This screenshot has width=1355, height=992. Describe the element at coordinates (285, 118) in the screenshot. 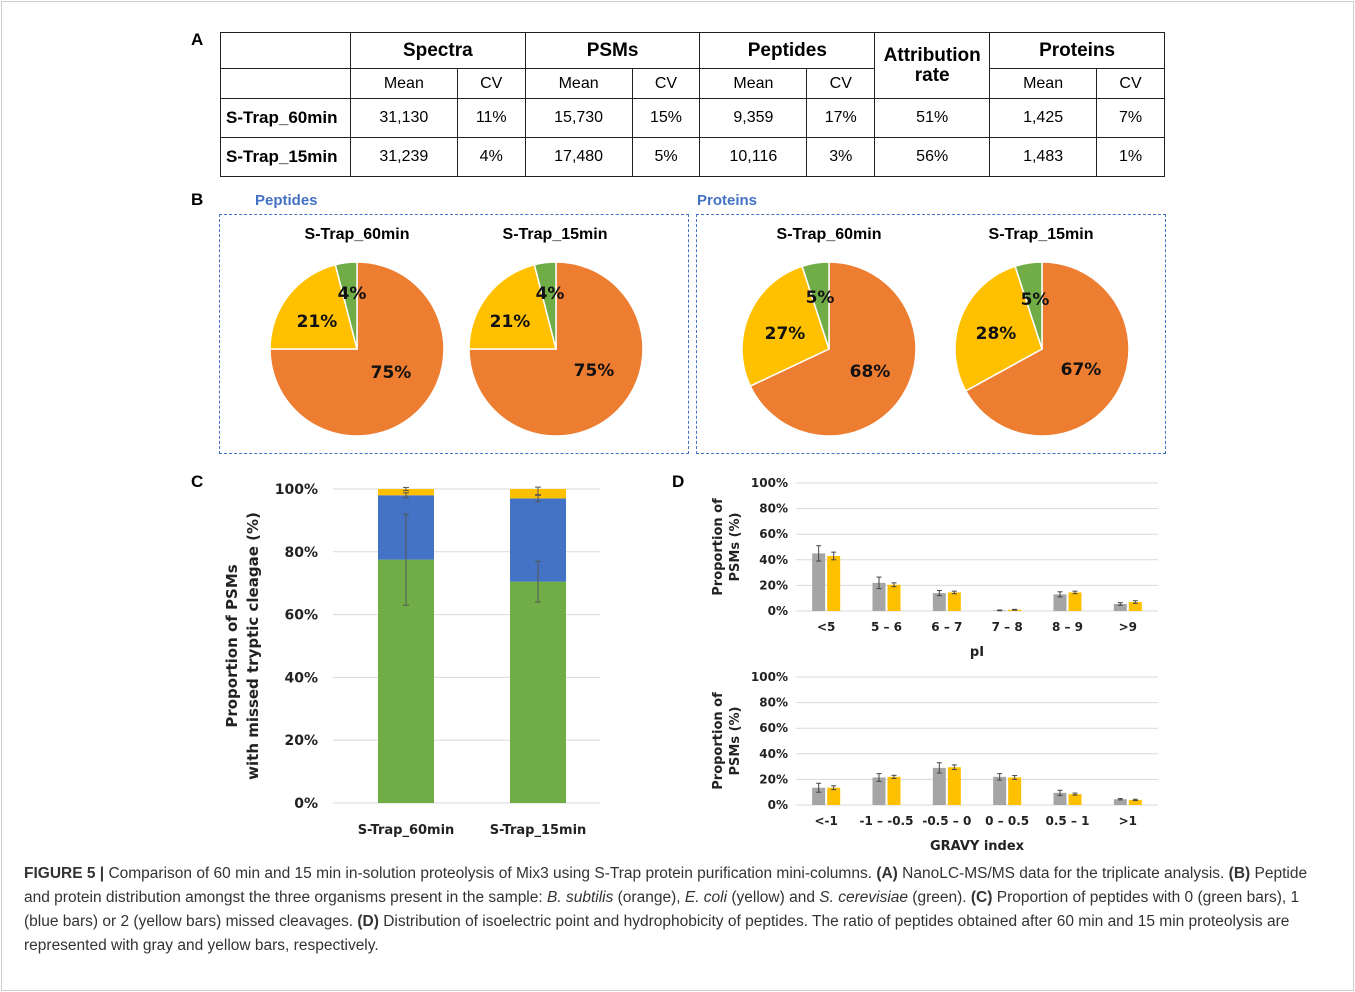

I see `row-label: S-Trap_60min` at that location.